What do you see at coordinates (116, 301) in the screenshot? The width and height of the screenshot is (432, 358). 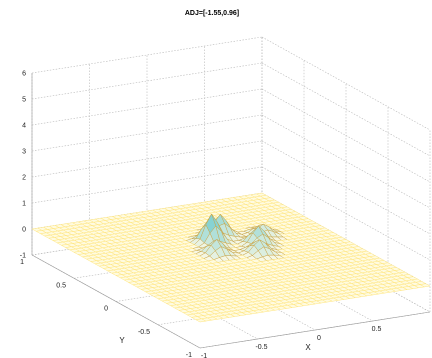 I see `y-axis-line` at bounding box center [116, 301].